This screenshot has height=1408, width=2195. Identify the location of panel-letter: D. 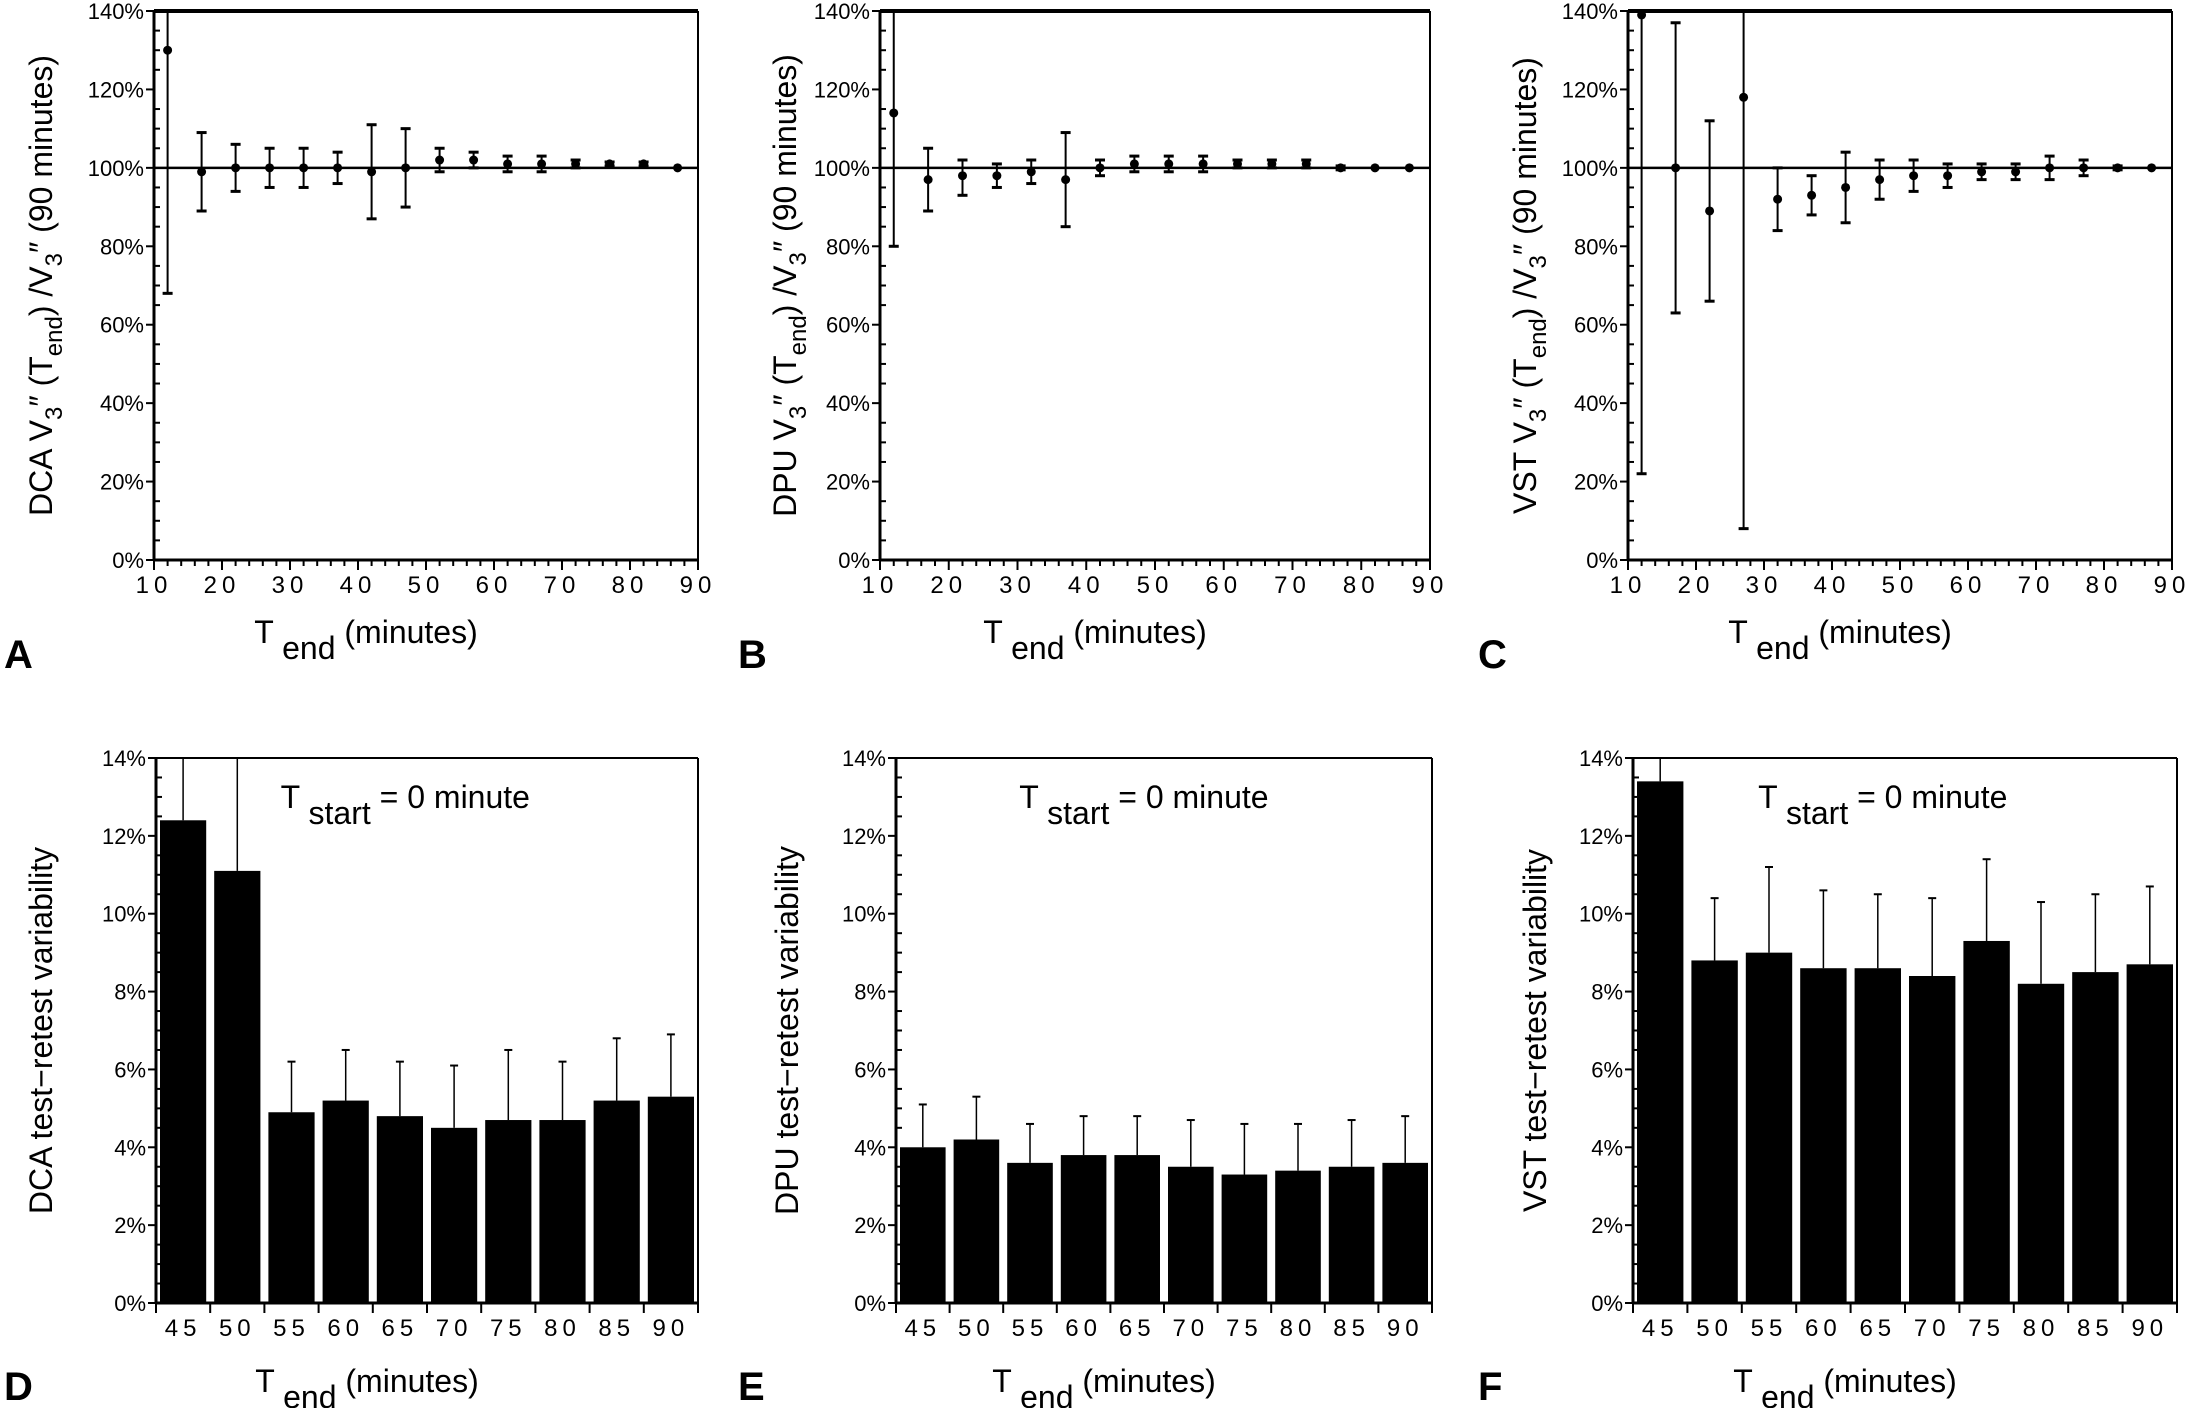
(18, 1386).